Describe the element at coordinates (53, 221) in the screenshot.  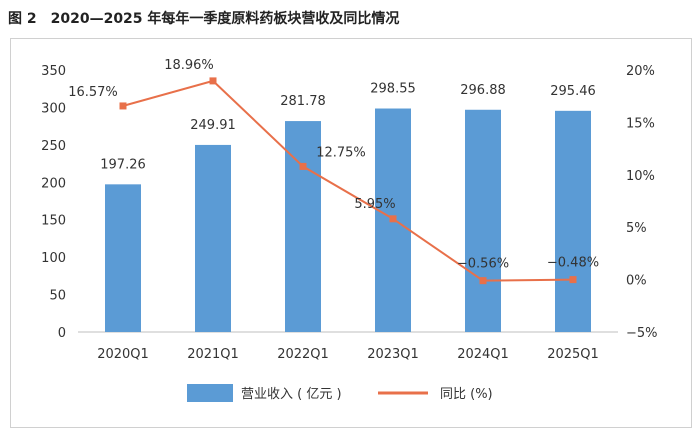
I see `y-left-tick-label: 150` at that location.